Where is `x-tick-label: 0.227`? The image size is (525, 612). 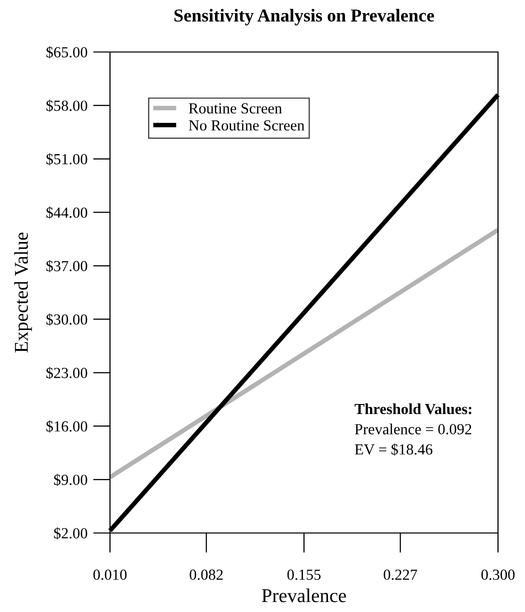
x-tick-label: 0.227 is located at coordinates (401, 575).